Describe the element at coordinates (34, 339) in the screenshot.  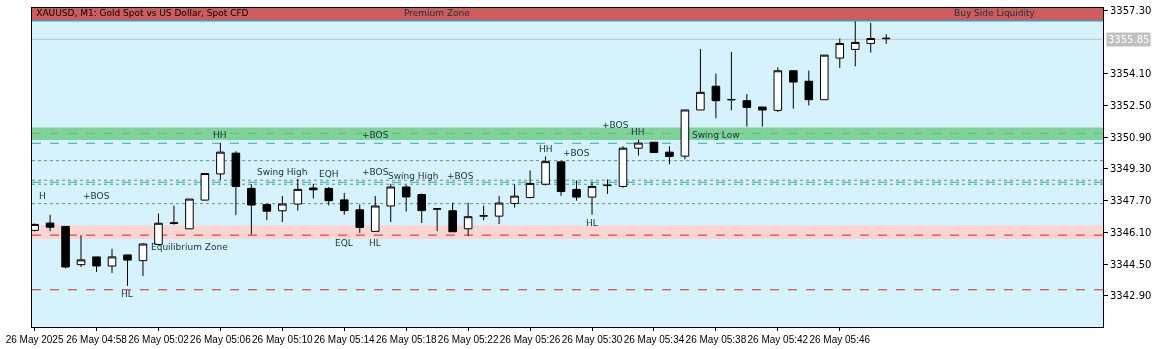
I see `x-tick-label: 26 May 2025` at that location.